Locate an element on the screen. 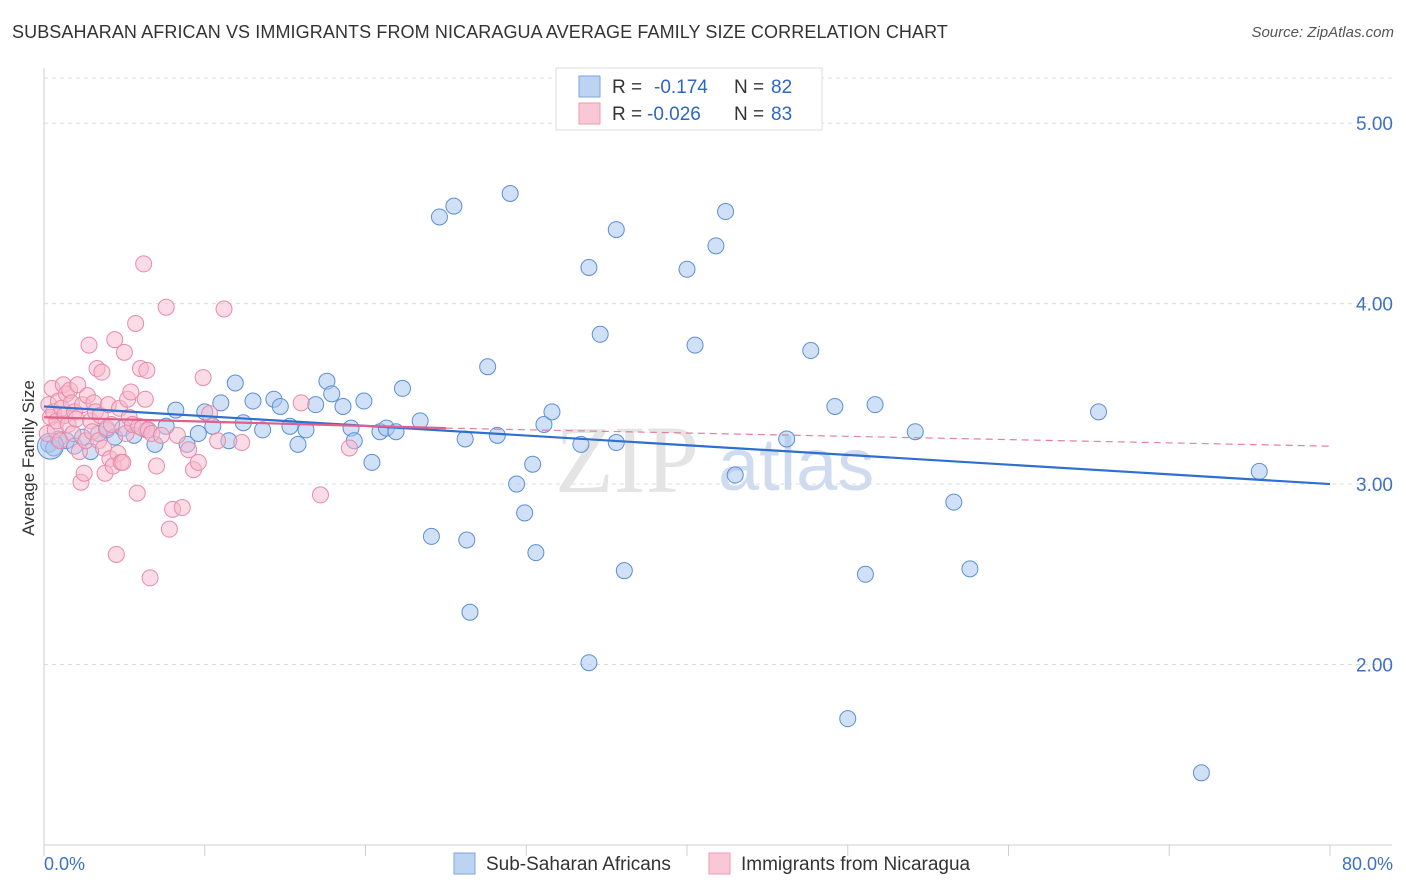  y-axis-label: Average Family Size is located at coordinates (28, 458).